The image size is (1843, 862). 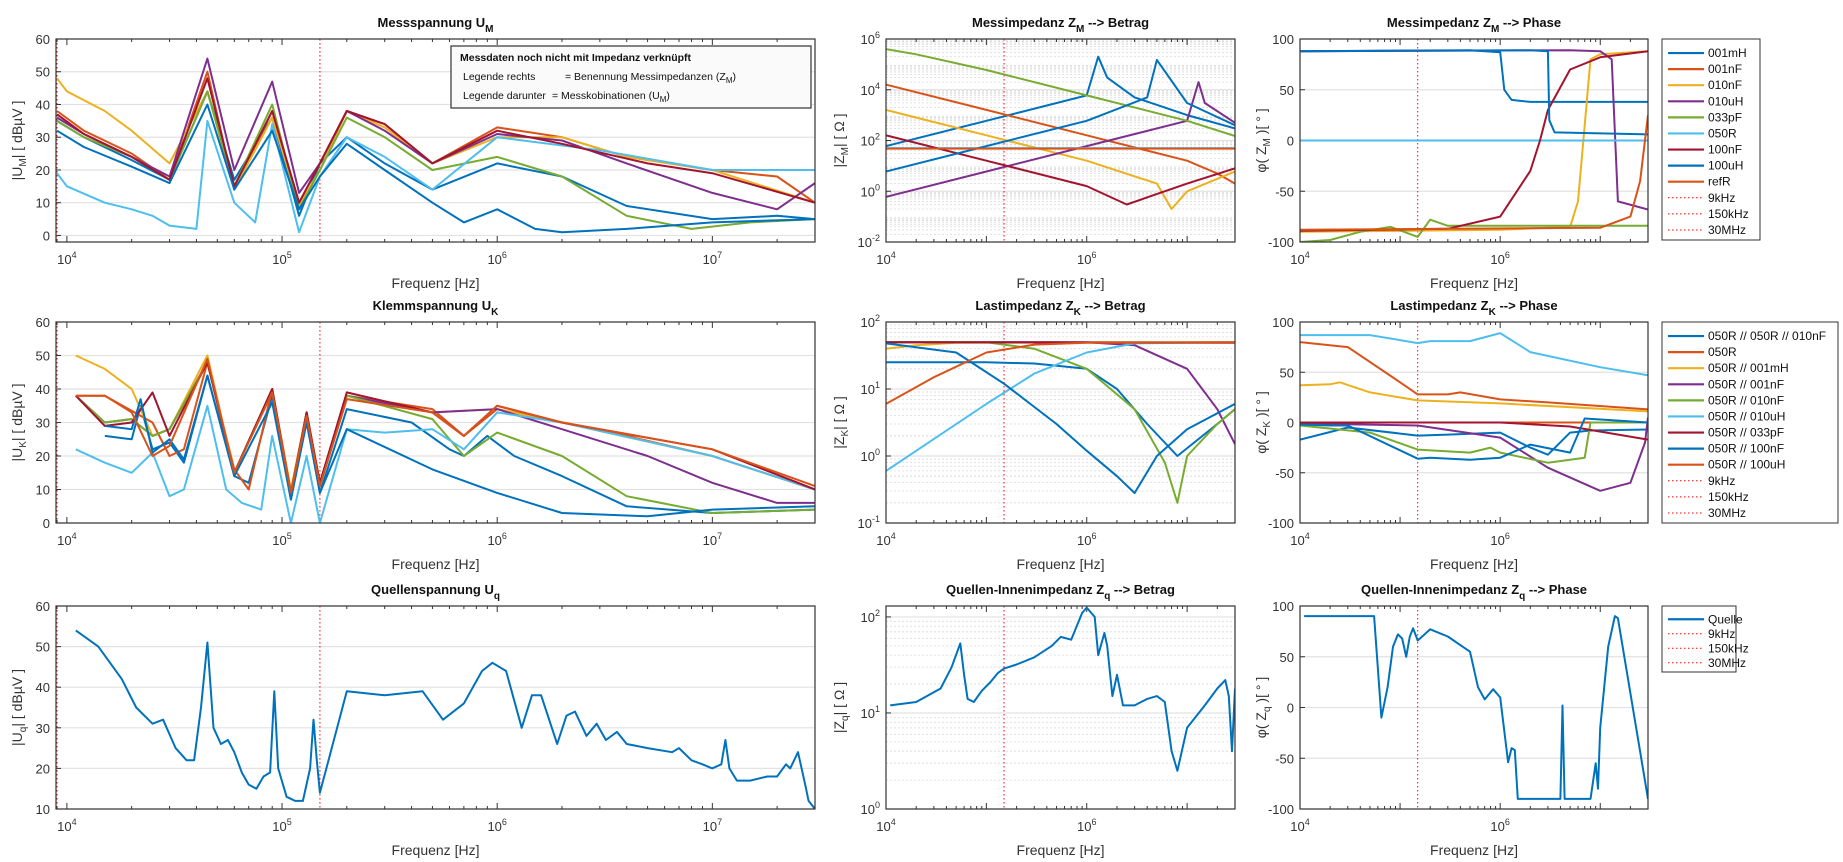 I want to click on y-axis-label: |Uq| [ dBµV ], so click(x=19, y=707).